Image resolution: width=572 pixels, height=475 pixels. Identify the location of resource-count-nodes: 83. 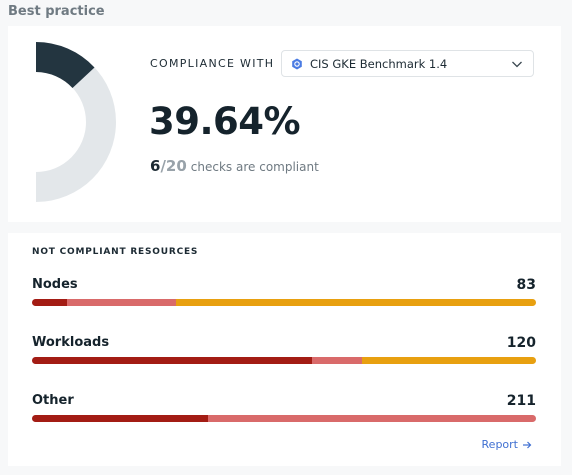
(526, 285).